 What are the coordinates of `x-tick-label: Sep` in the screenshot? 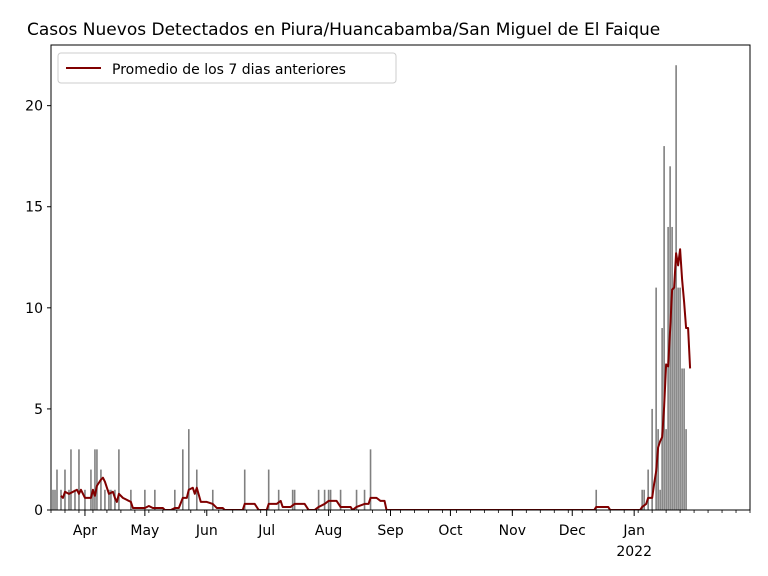 It's located at (390, 531).